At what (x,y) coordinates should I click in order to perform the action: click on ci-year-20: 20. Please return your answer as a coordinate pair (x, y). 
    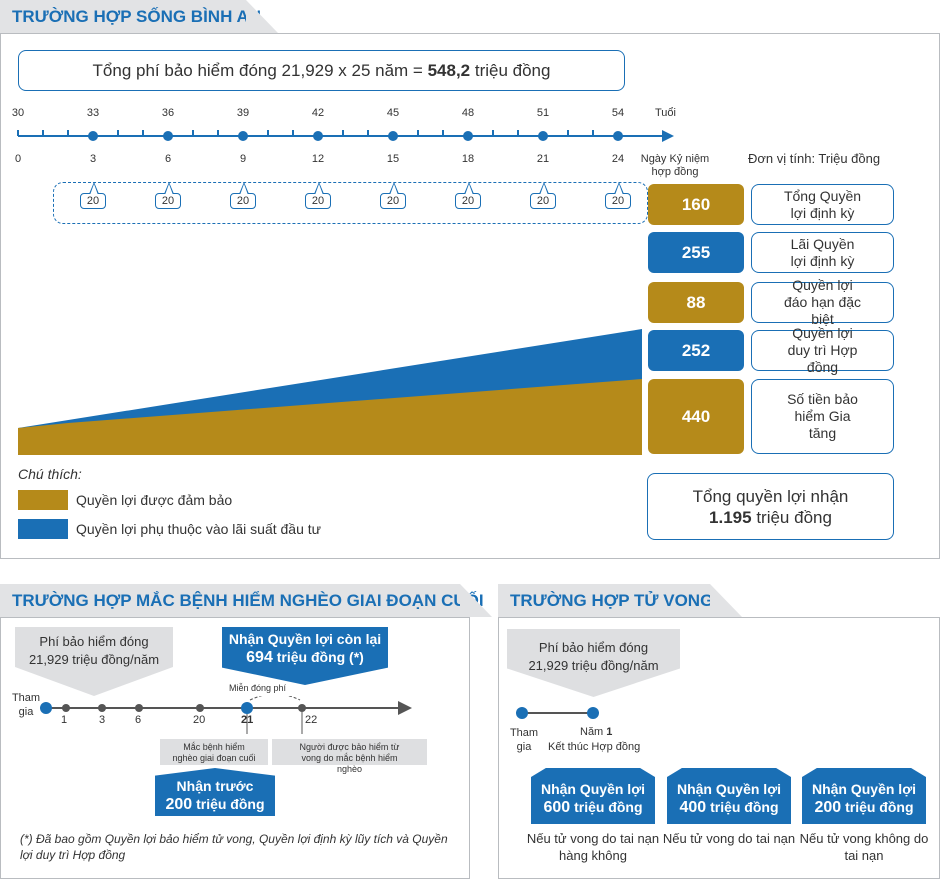
    Looking at the image, I should click on (199, 720).